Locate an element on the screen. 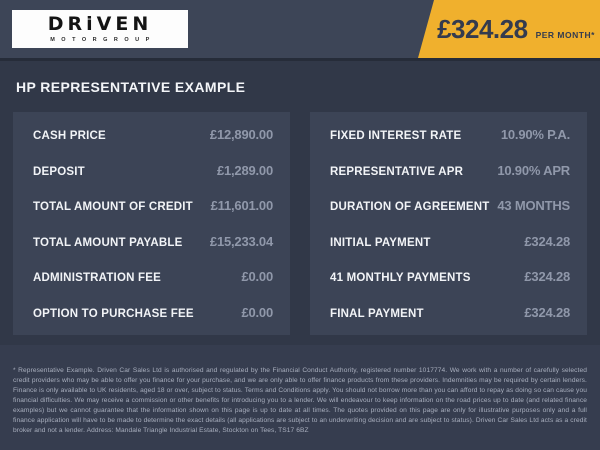 Image resolution: width=600 pixels, height=450 pixels. logo-subtitle: MOTORGROUP is located at coordinates (103, 40).